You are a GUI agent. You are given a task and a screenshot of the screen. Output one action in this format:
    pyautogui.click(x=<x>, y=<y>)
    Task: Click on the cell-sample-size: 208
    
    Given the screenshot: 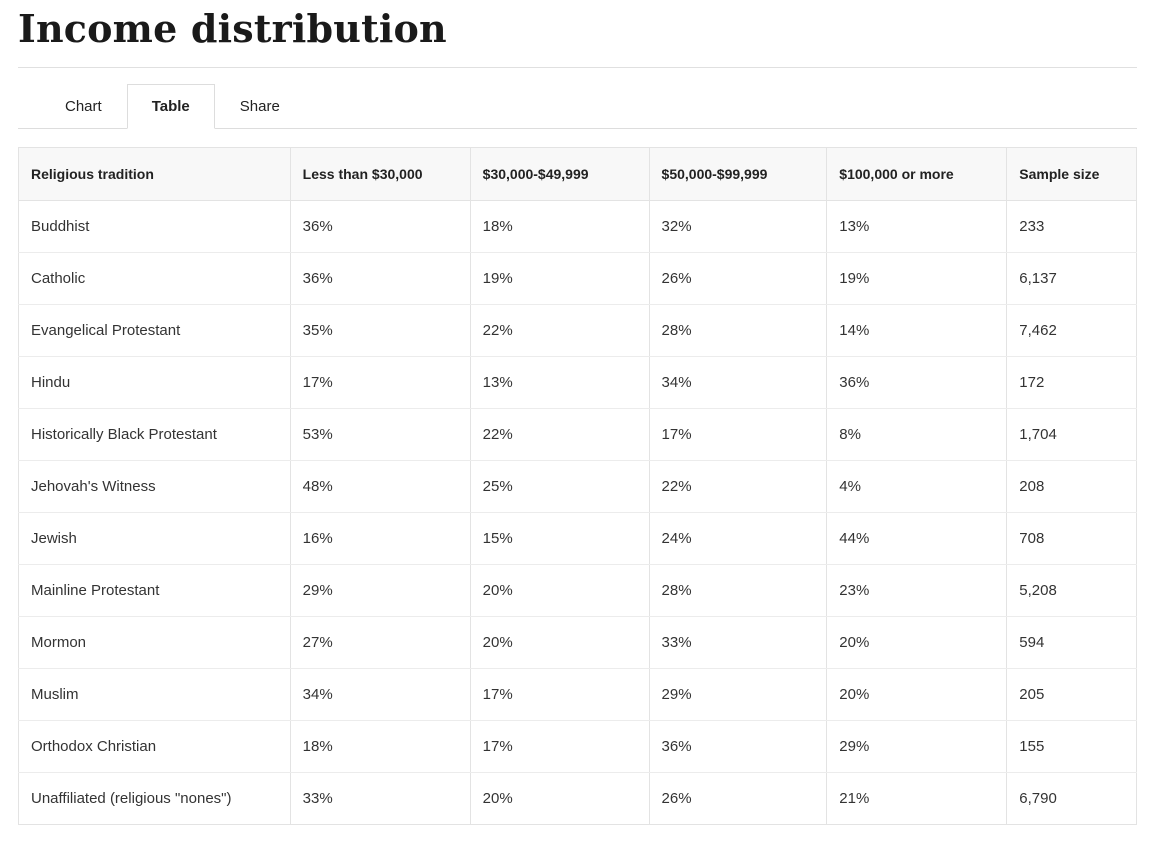 What is the action you would take?
    pyautogui.click(x=1071, y=486)
    